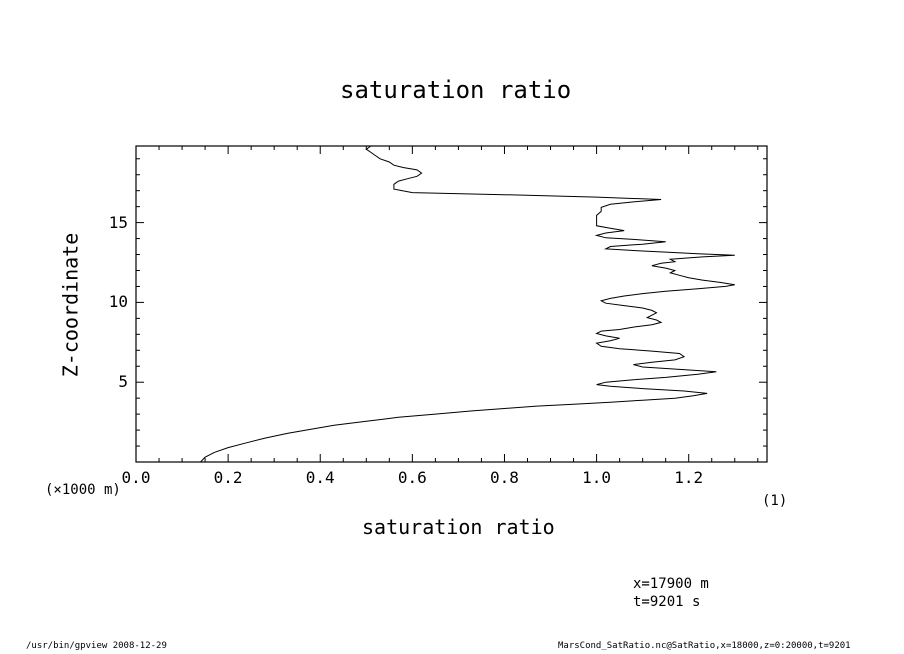  I want to click on y-tick-label: 10, so click(118, 302).